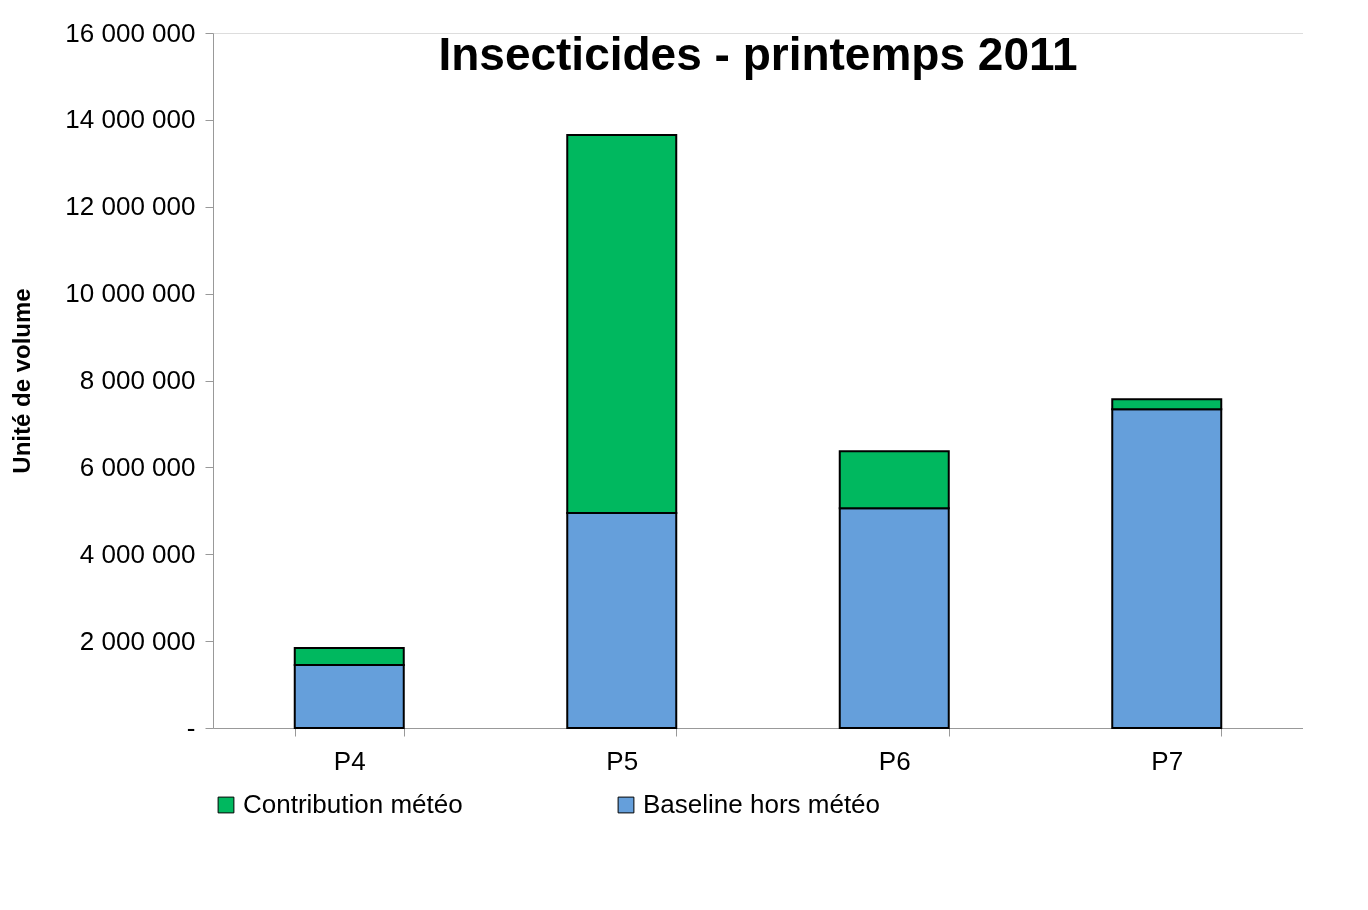 This screenshot has width=1368, height=910. I want to click on y-axis-title: Unité de volume, so click(22, 381).